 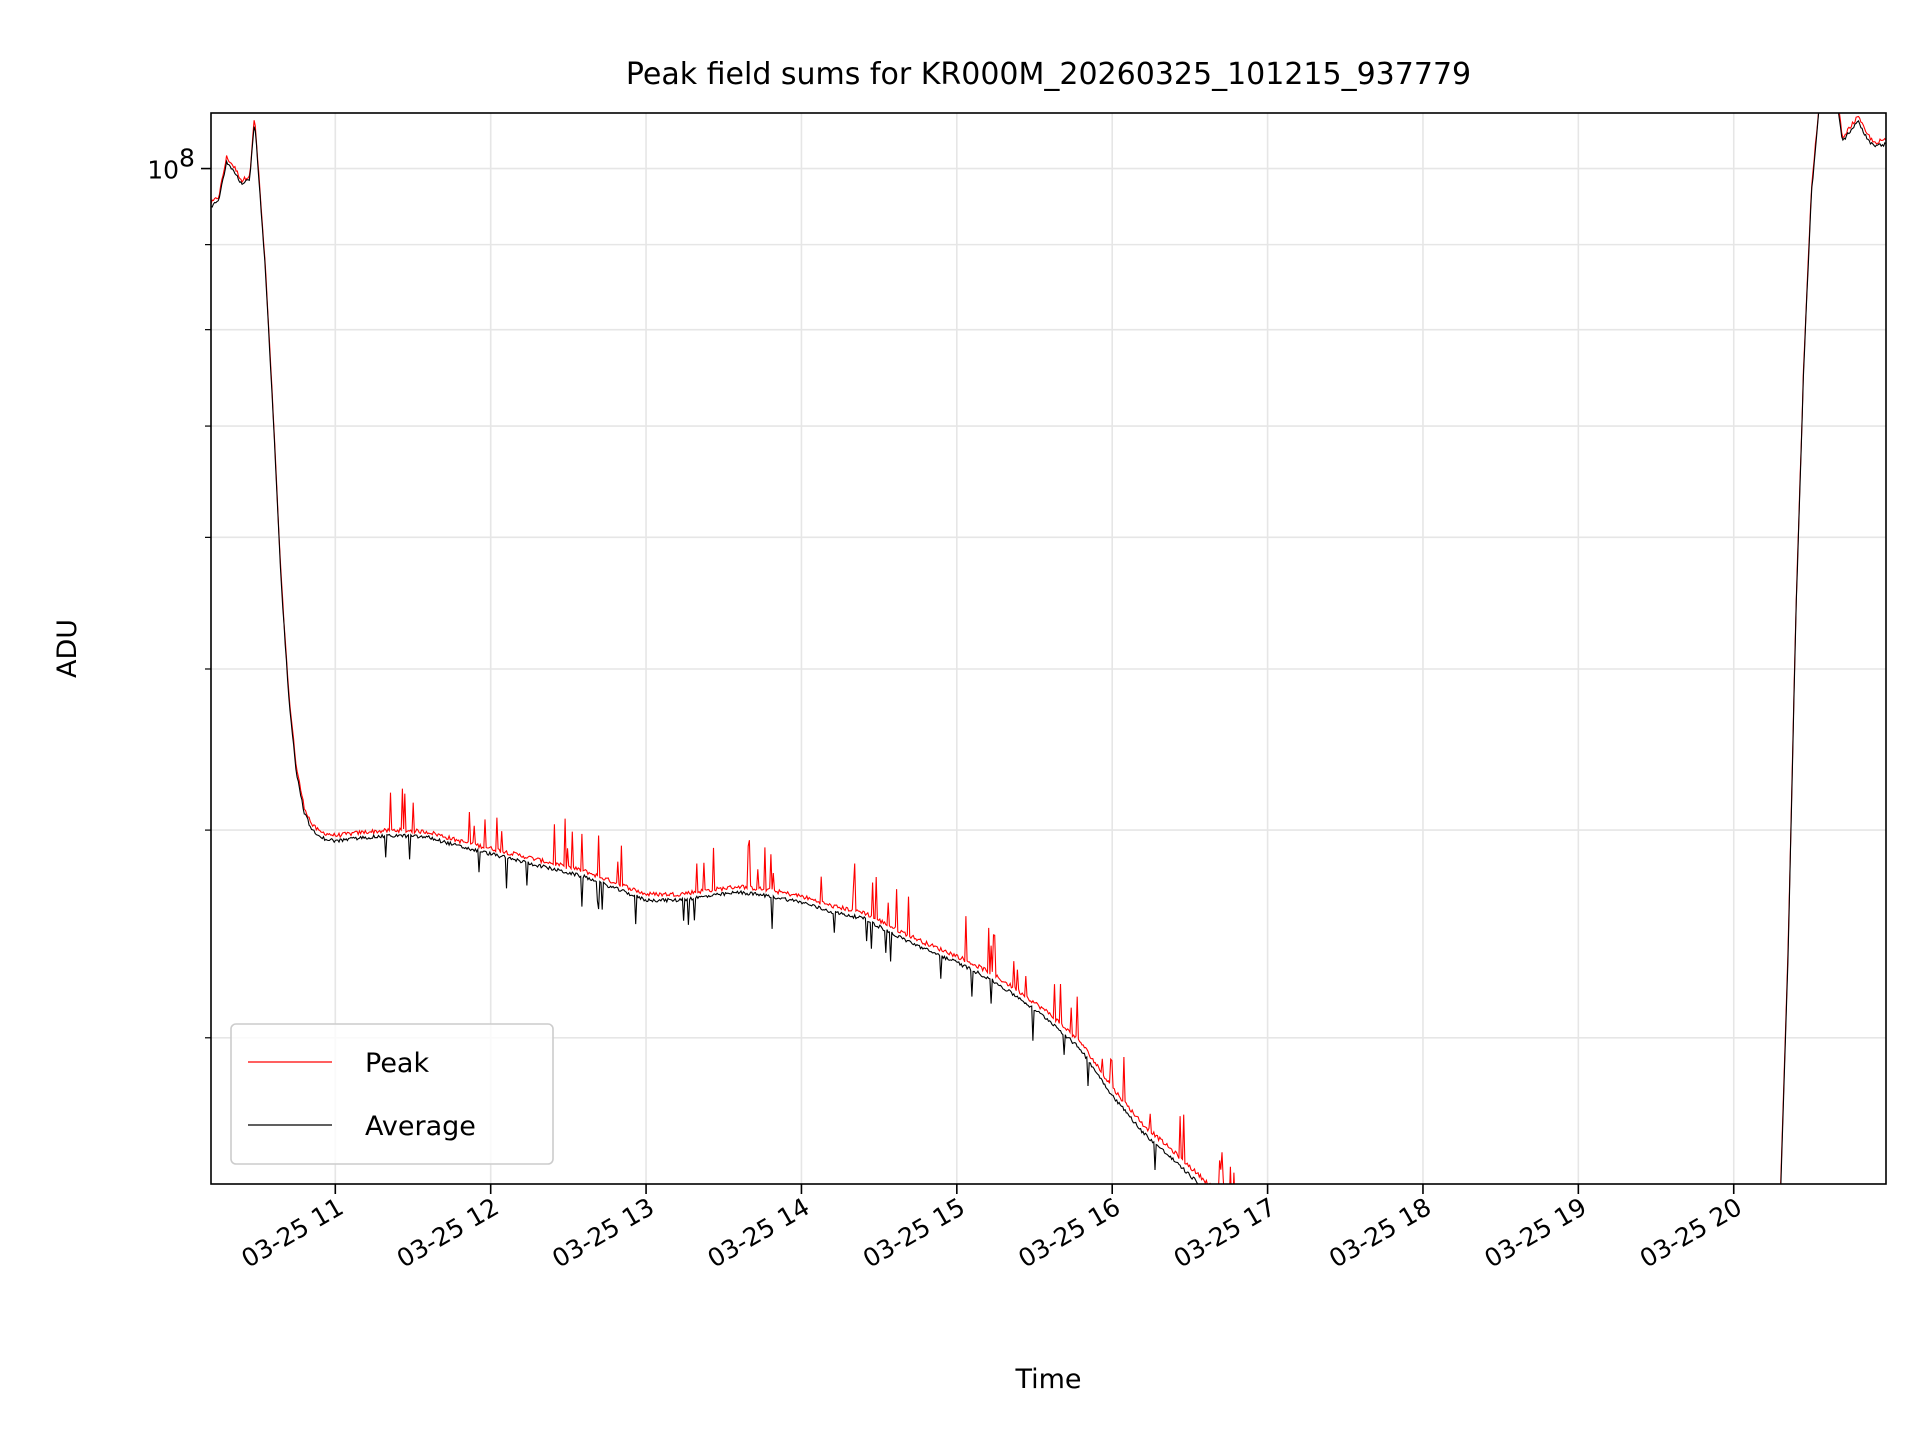 I want to click on y-axis-label: ADU, so click(x=67, y=648).